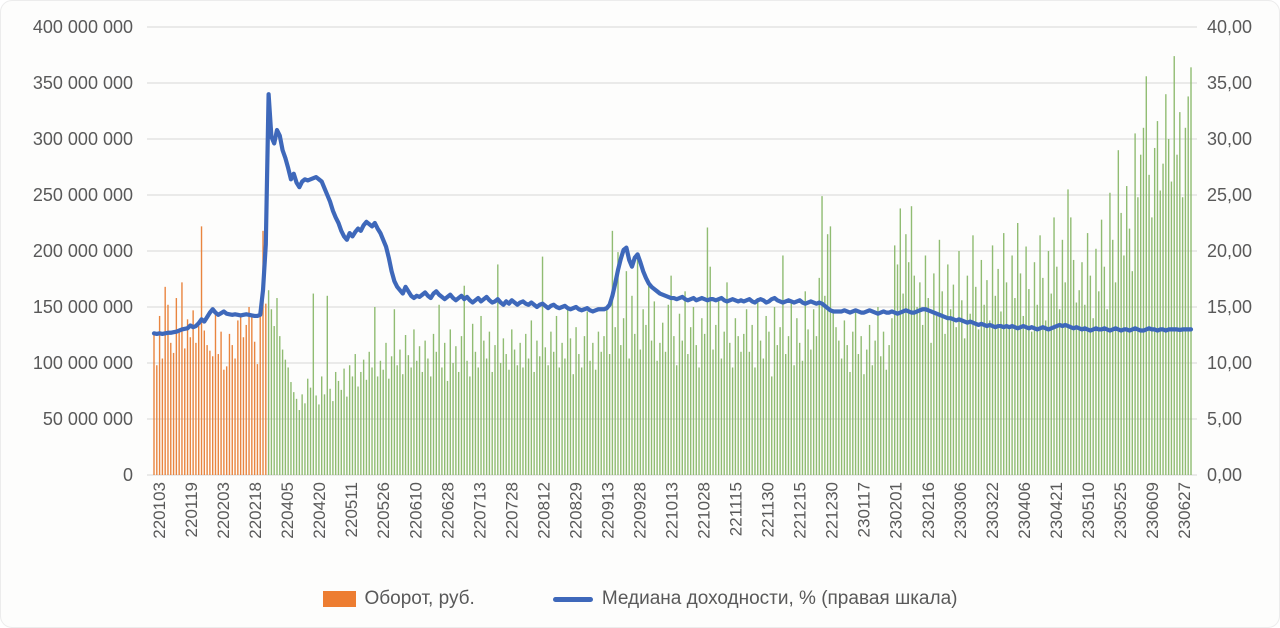  What do you see at coordinates (1229, 83) in the screenshot?
I see `right-tick-label: 35,00` at bounding box center [1229, 83].